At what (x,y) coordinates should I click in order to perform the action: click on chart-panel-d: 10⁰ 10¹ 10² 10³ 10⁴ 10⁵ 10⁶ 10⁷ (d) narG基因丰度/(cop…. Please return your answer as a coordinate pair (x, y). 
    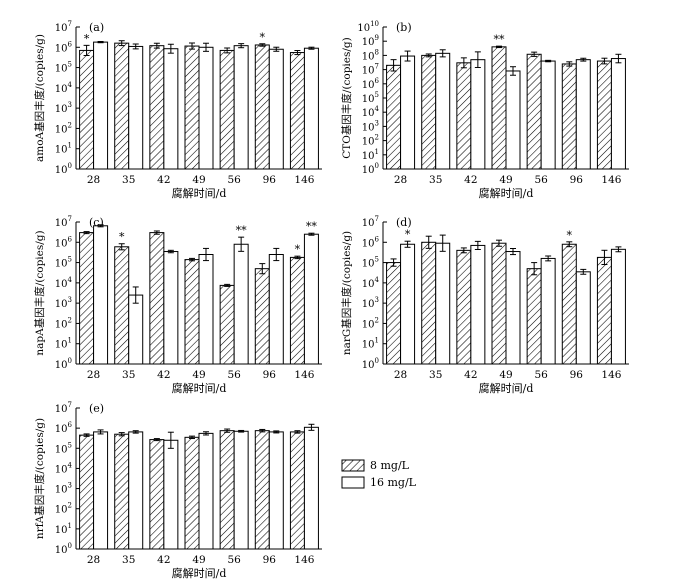
    Looking at the image, I should click on (484, 305).